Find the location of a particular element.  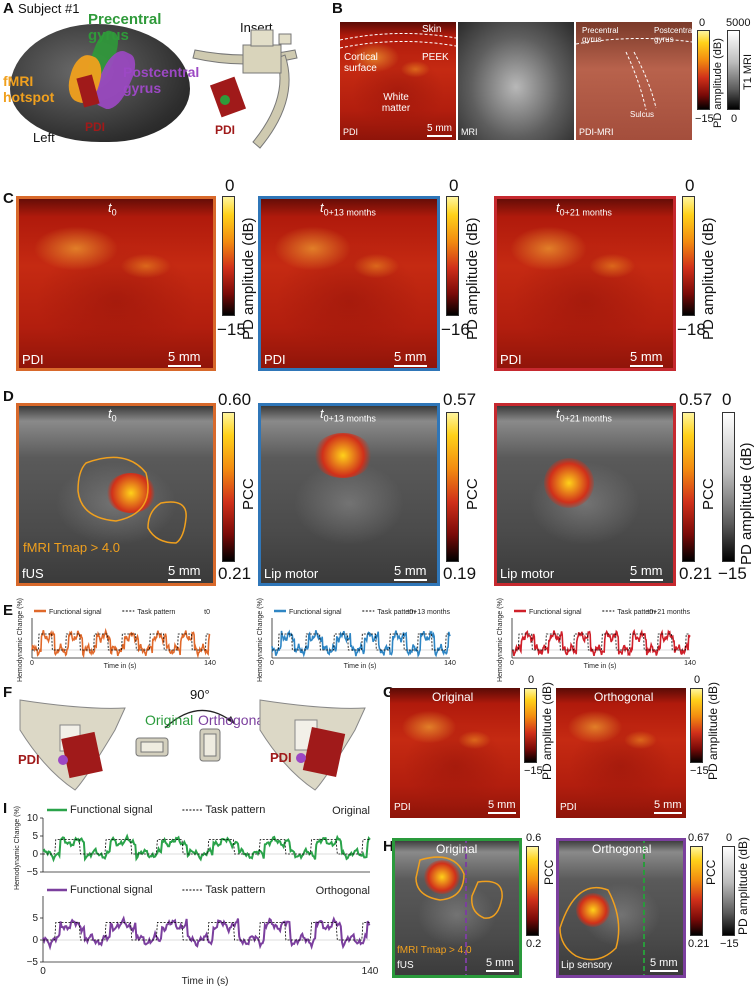

d-activation-t21 is located at coordinates (569, 483).